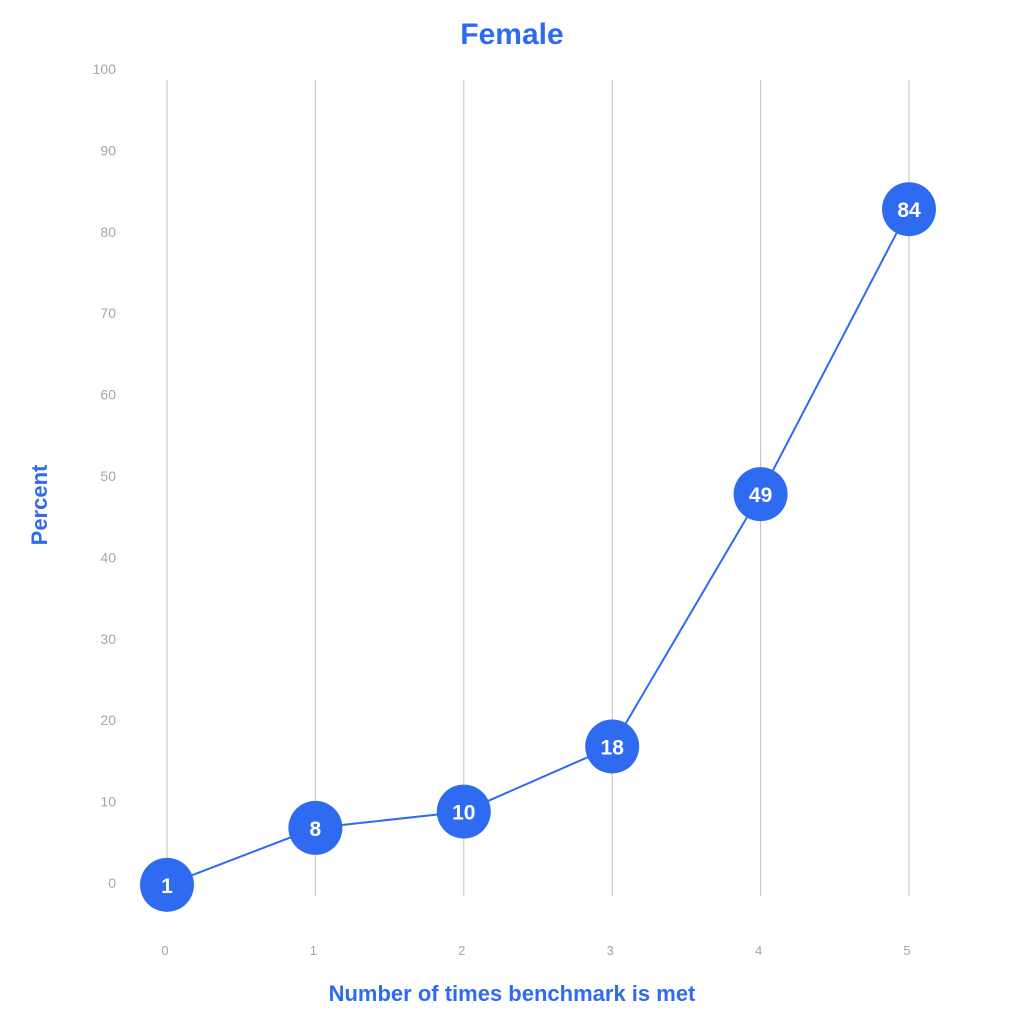  Describe the element at coordinates (108, 150) in the screenshot. I see `y-tick-label-9: 90` at that location.